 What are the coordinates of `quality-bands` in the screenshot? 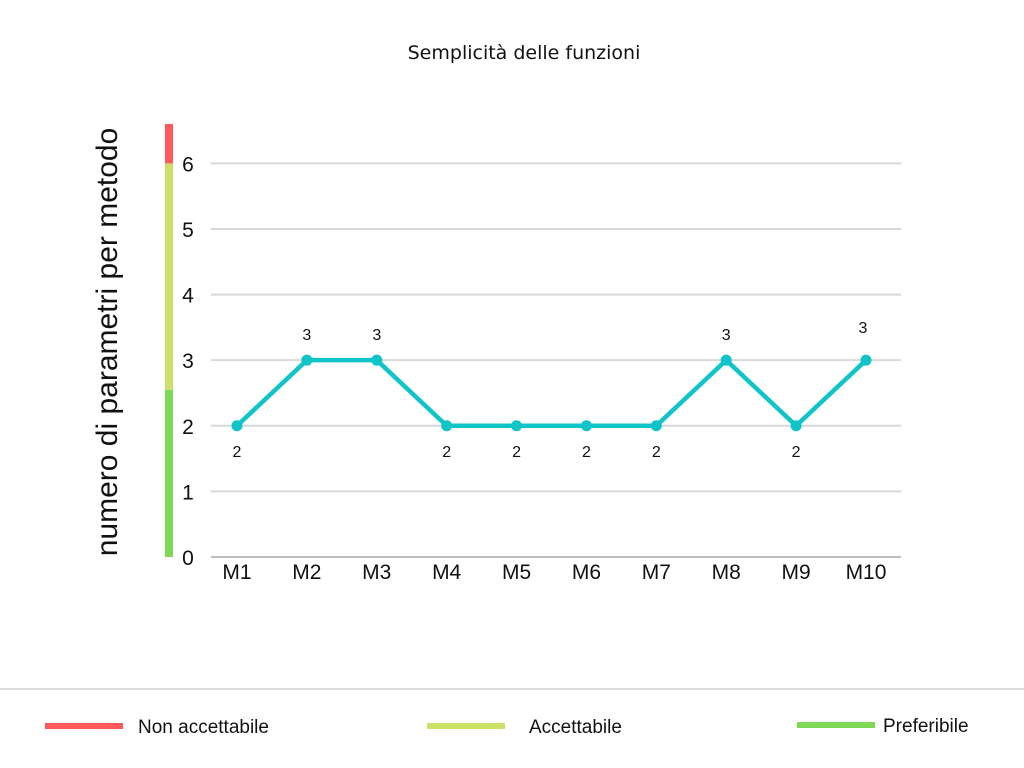 It's located at (169, 340).